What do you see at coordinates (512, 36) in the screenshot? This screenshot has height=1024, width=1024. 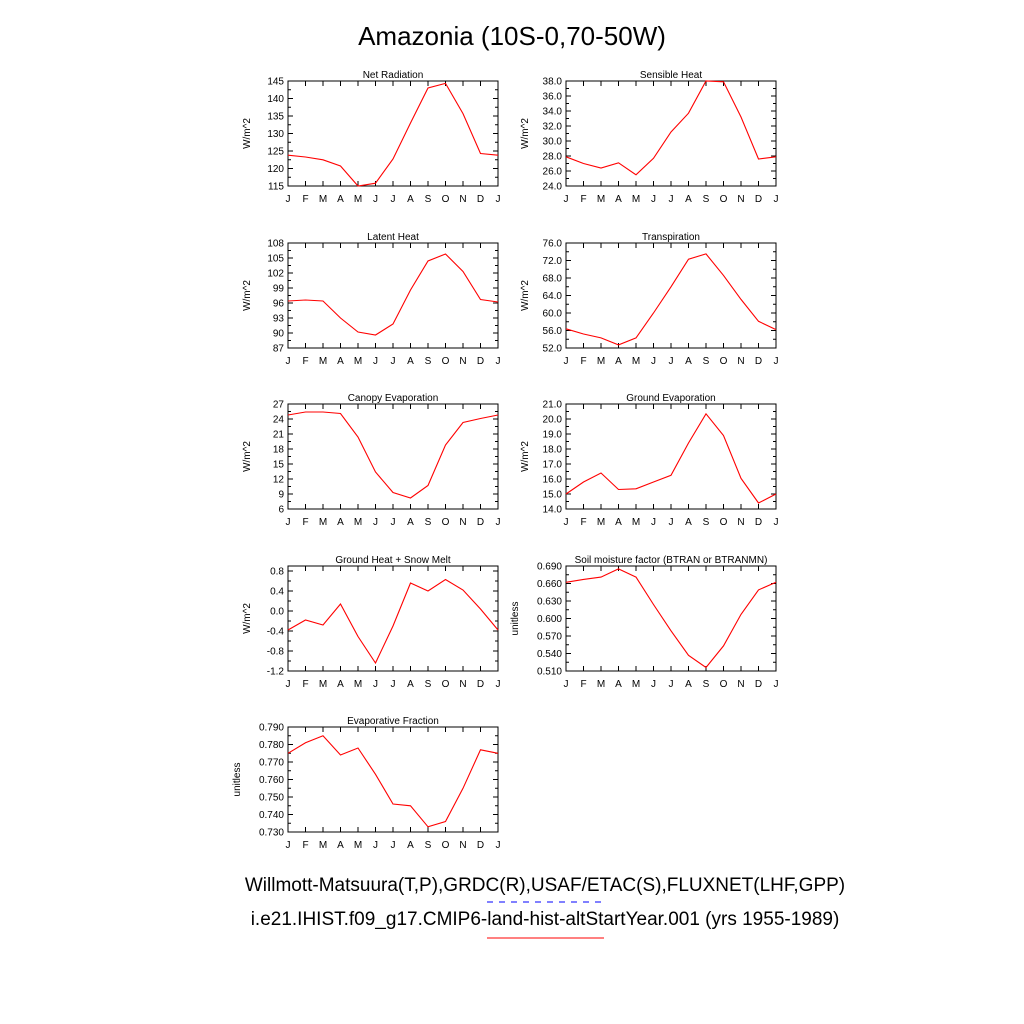 I see `main-title: Amazonia (10S-0,70-50W)` at bounding box center [512, 36].